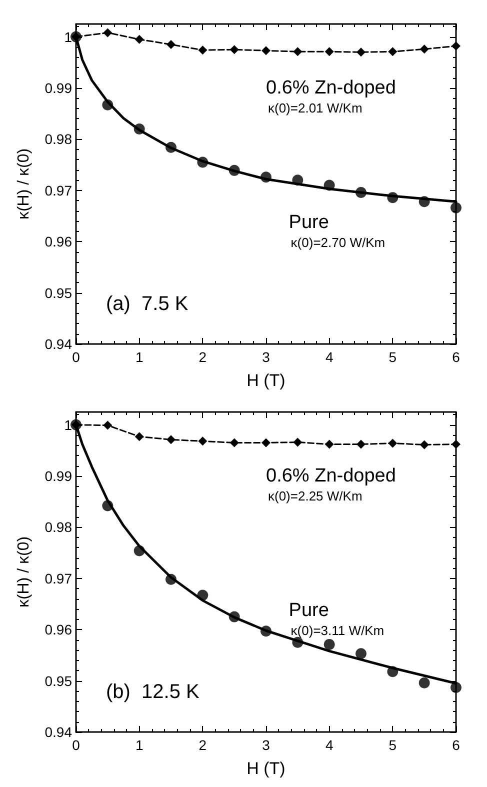 The height and width of the screenshot is (787, 487). Describe the element at coordinates (153, 692) in the screenshot. I see `annotation: (b) 12.5 K` at that location.